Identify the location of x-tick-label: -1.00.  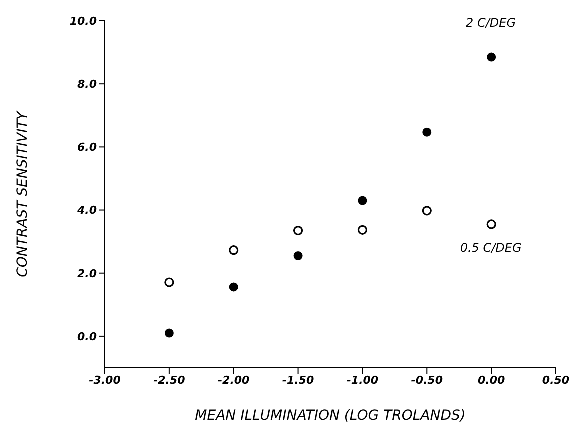
(362, 380).